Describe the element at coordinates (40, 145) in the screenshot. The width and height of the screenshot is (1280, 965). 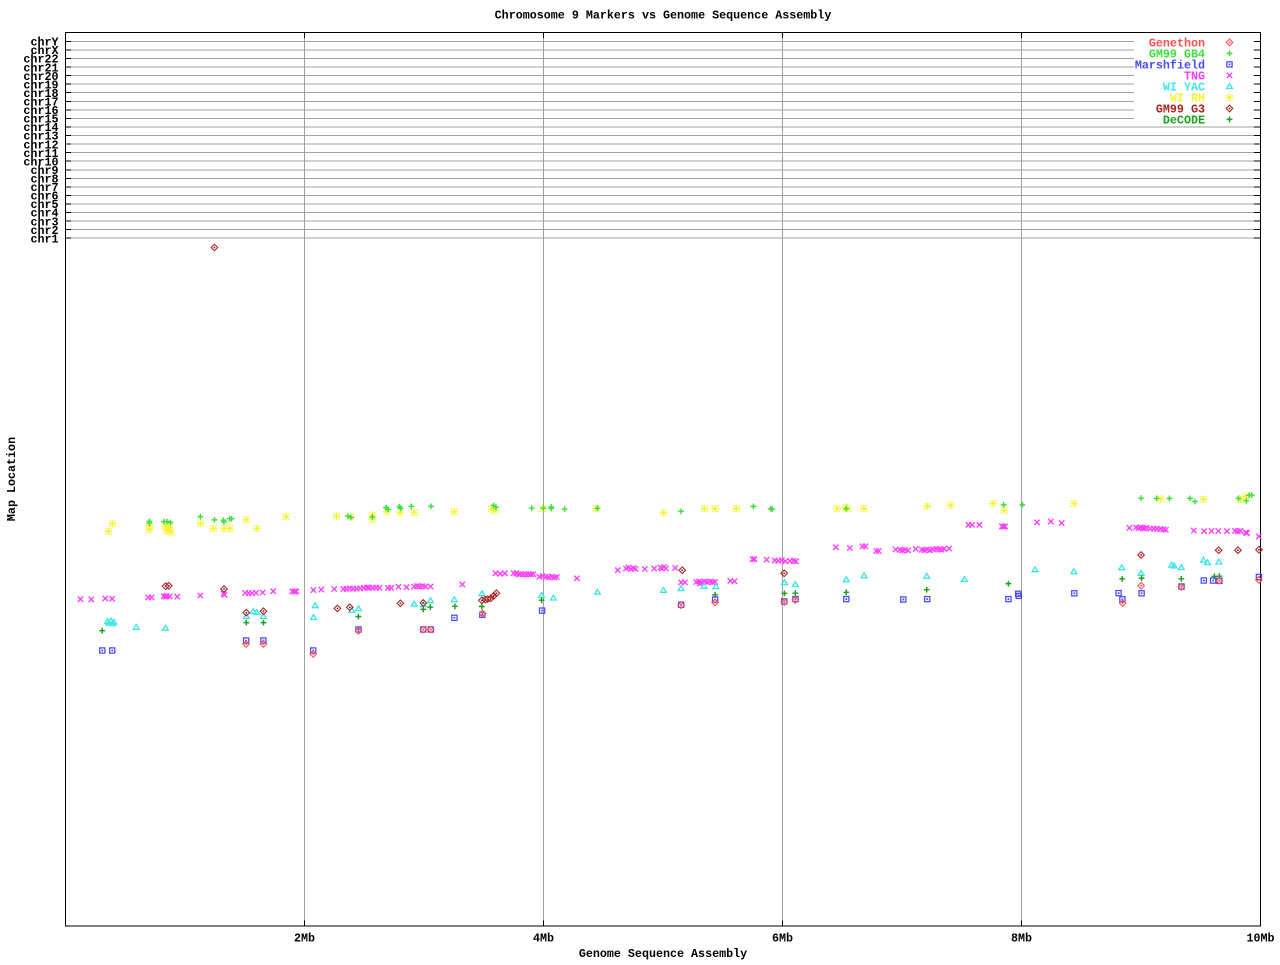
I see `svg-text: chr12` at that location.